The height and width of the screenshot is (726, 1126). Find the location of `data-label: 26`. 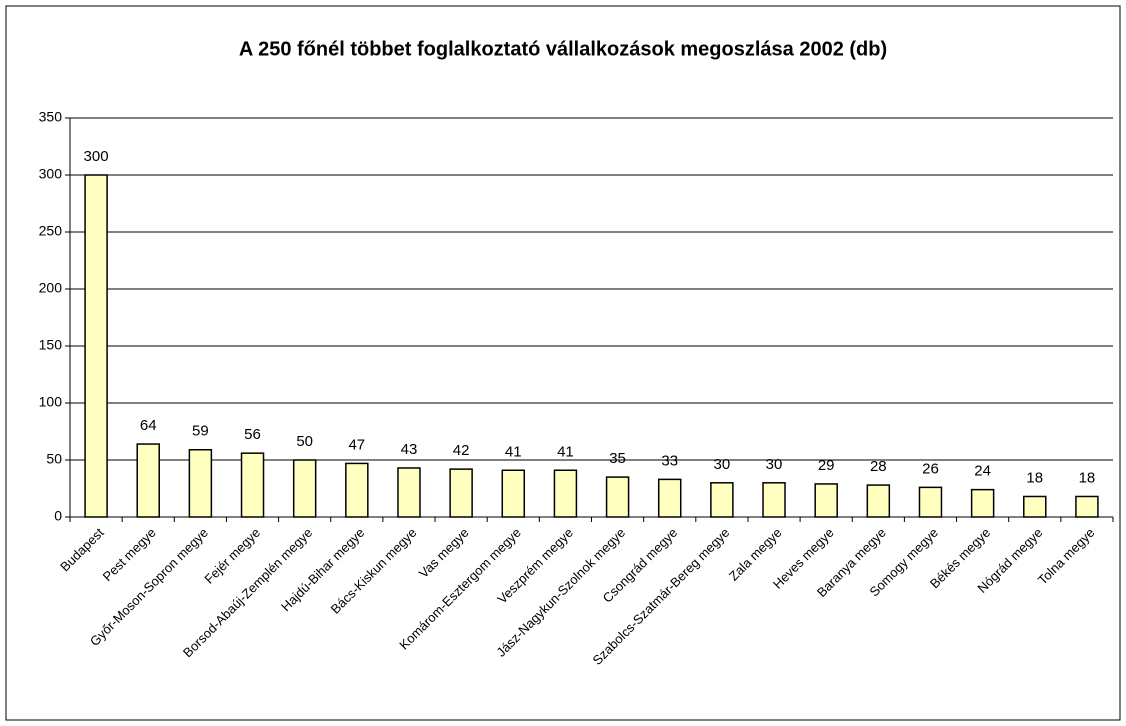

data-label: 26 is located at coordinates (930, 468).